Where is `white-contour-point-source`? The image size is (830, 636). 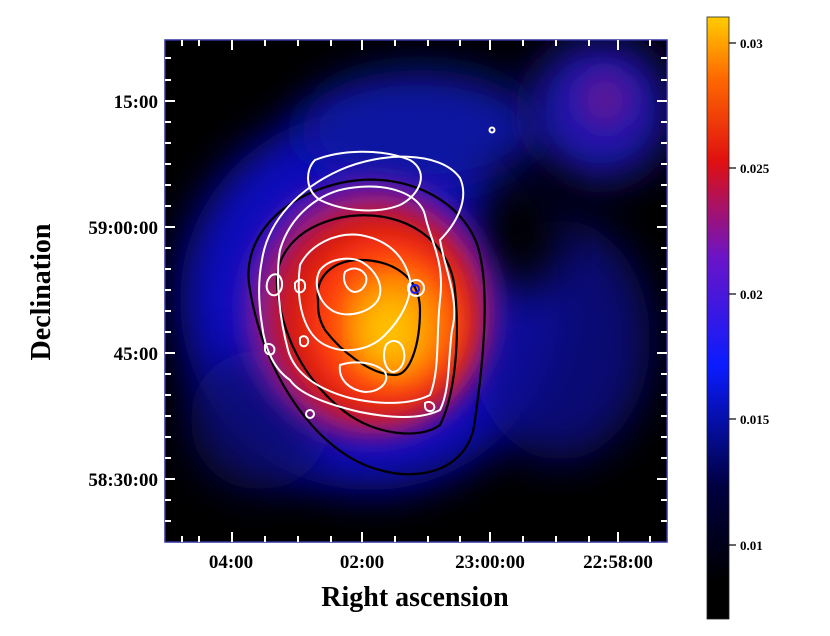 white-contour-point-source is located at coordinates (416, 288).